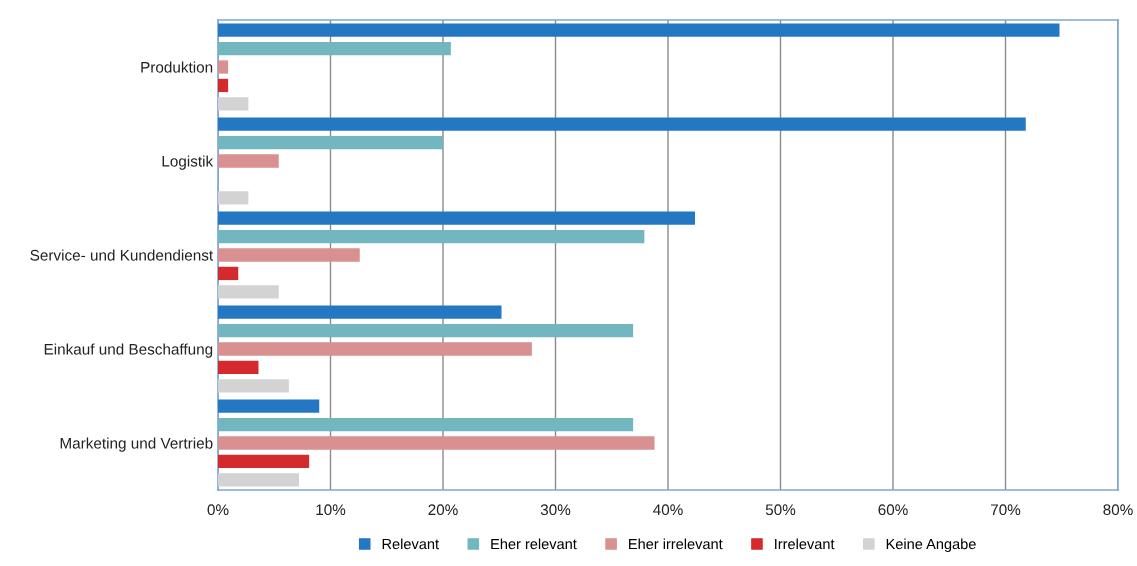 This screenshot has height=566, width=1137. Describe the element at coordinates (218, 510) in the screenshot. I see `x-tick-label: 0%` at that location.